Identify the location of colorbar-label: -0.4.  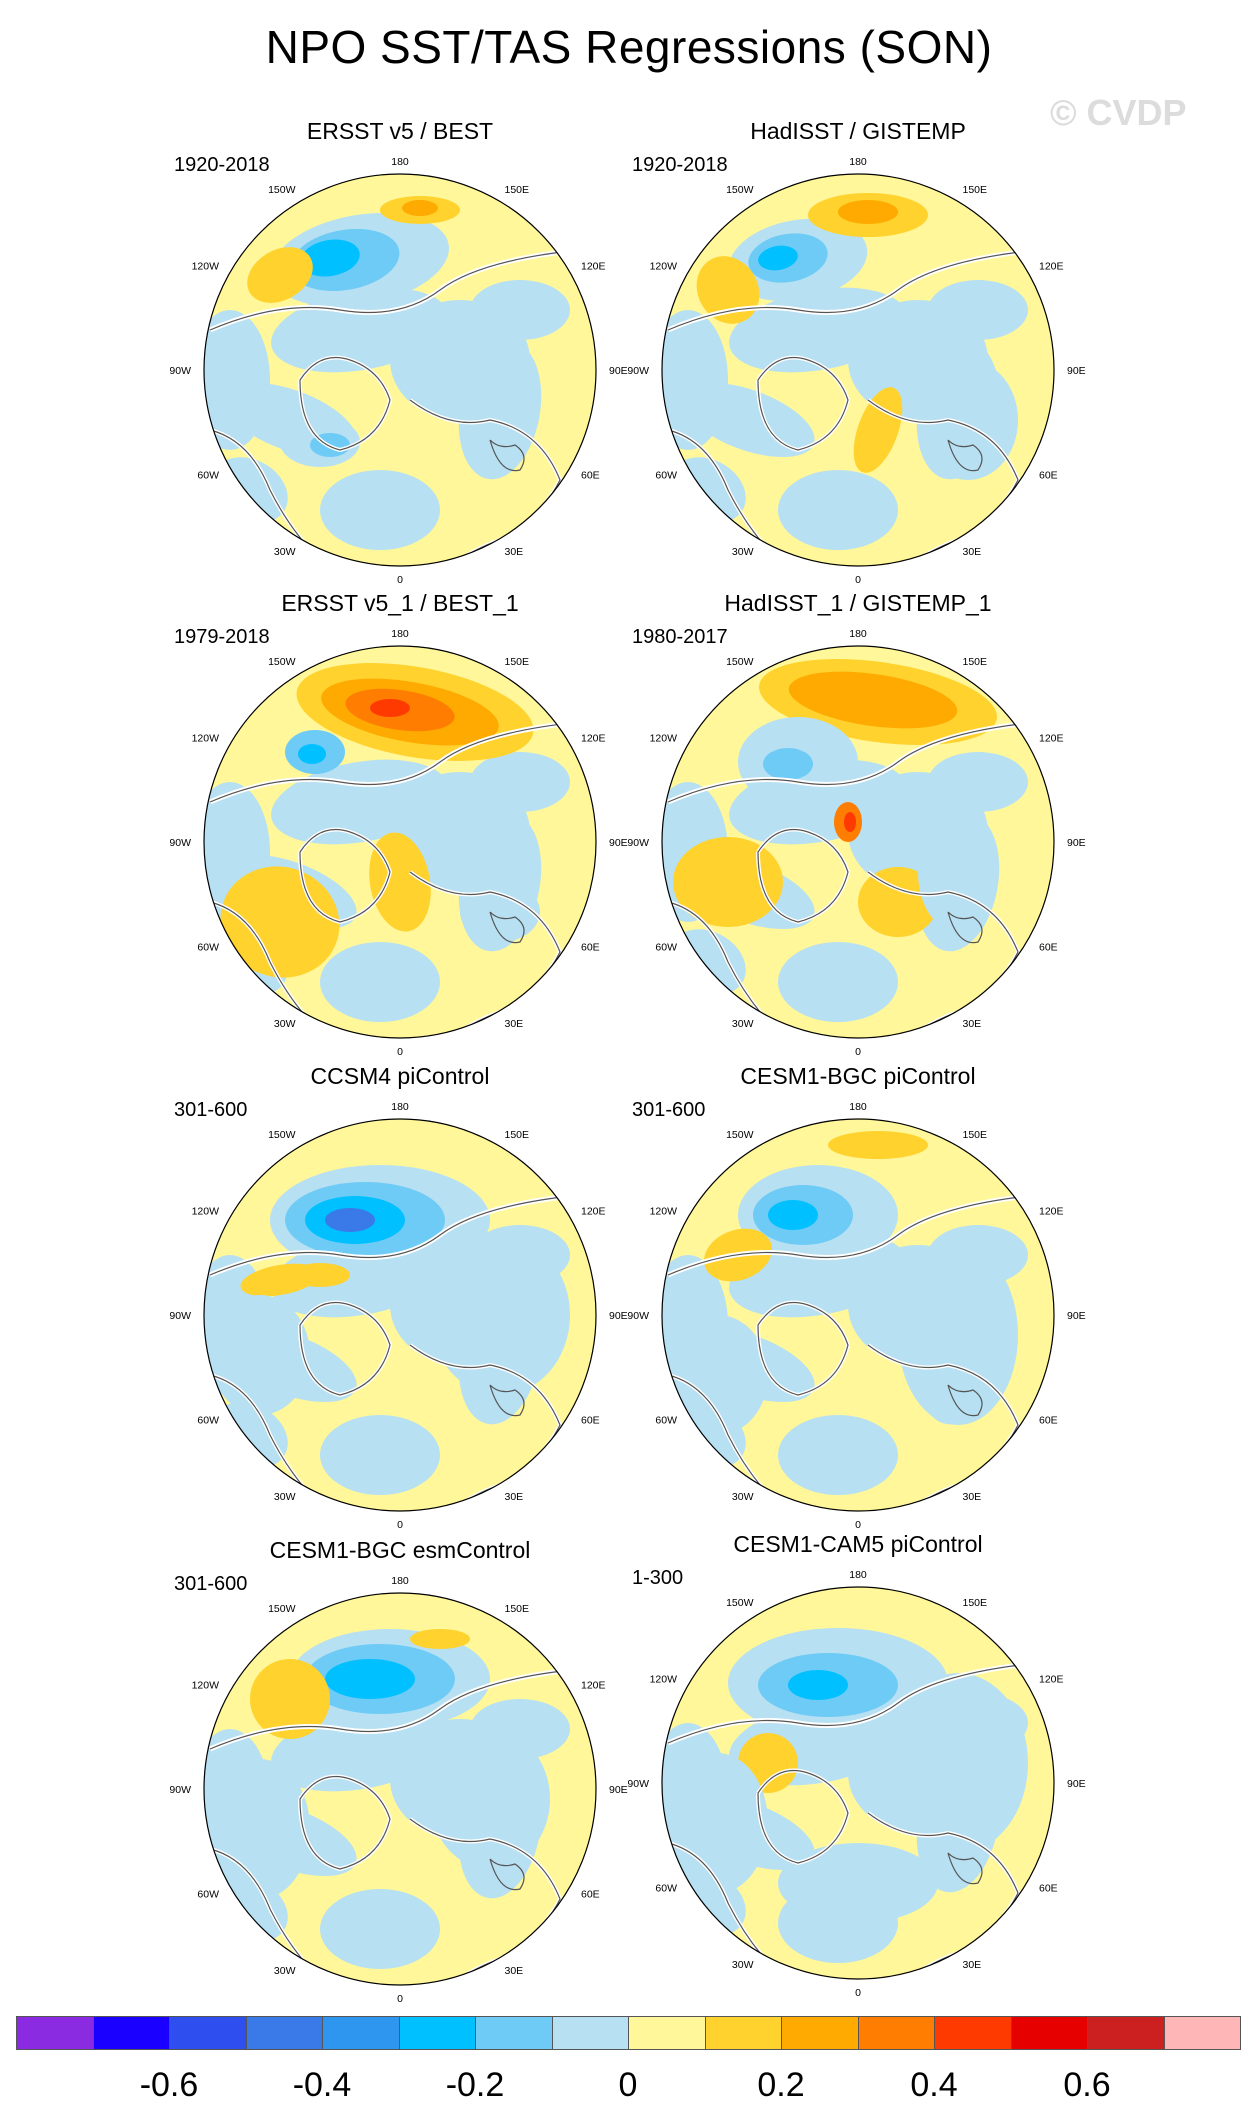
(322, 2085).